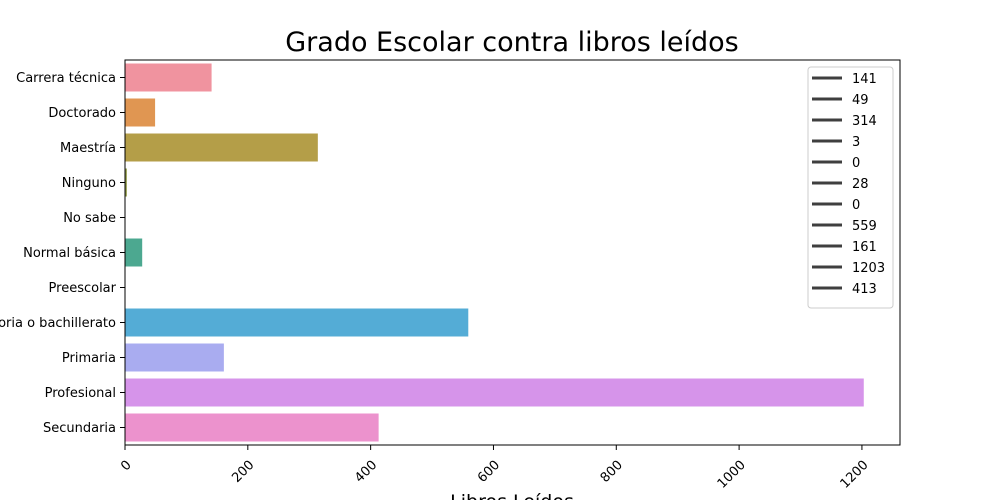  What do you see at coordinates (89, 183) in the screenshot?
I see `y-tick-label: Ninguno` at bounding box center [89, 183].